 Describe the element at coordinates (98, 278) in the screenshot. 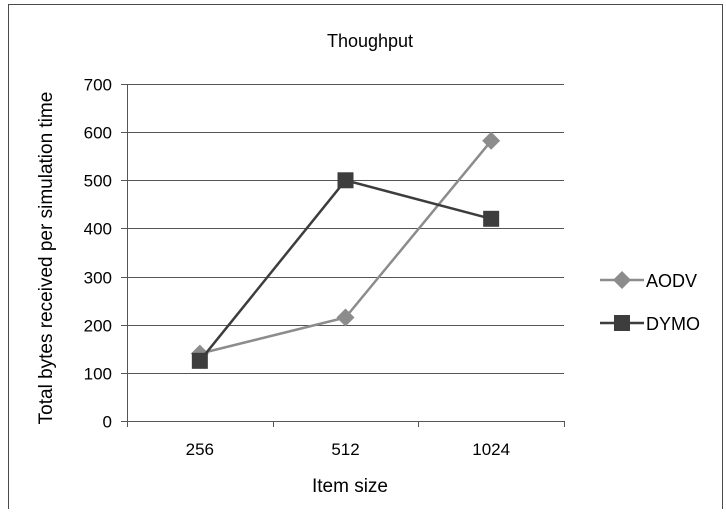

I see `y-tick-label-300: 300` at that location.